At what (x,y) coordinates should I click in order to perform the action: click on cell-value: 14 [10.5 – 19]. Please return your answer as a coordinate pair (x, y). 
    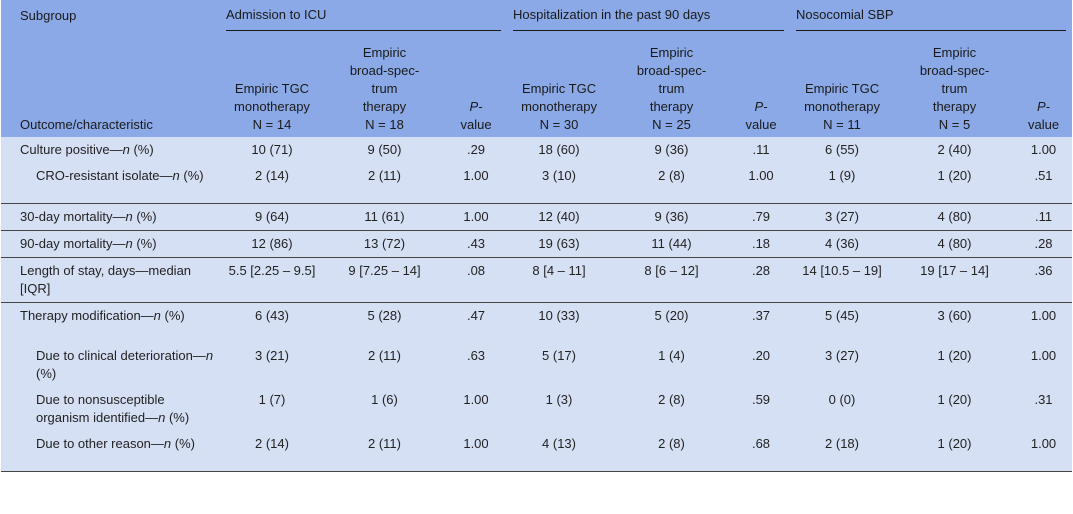
    Looking at the image, I should click on (842, 280).